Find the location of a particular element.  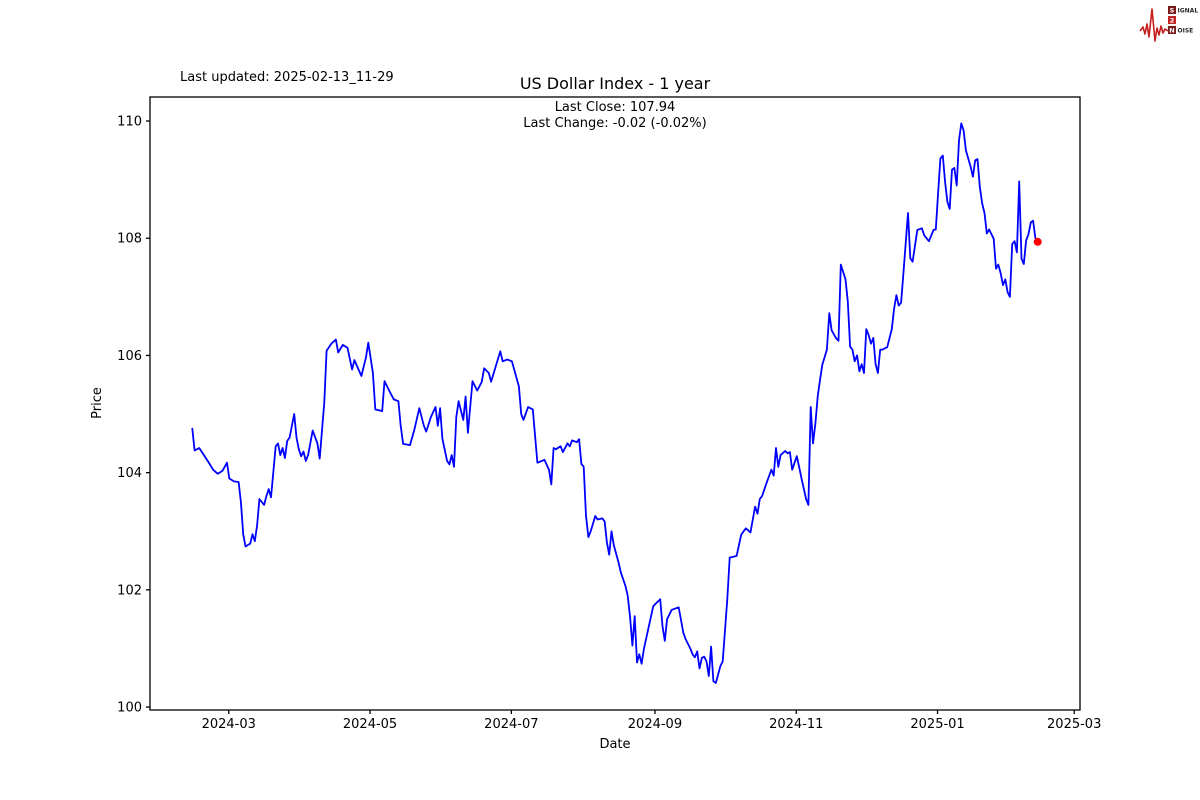

x-tick-label: 2024-03 is located at coordinates (229, 724).